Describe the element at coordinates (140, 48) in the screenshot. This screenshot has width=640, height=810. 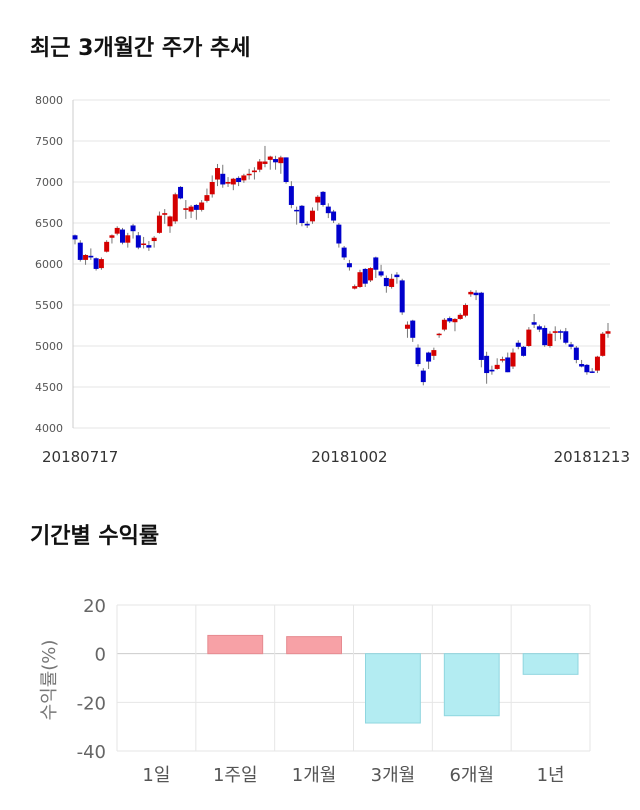
I see `price-chart-title: 최근 3개월간 주가 추세` at that location.